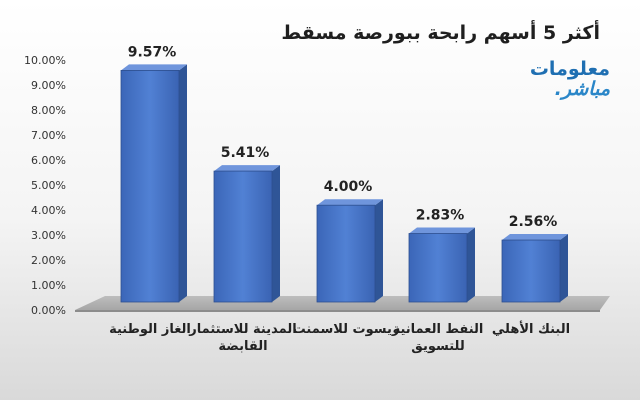  I want to click on data-label: 5.41%, so click(245, 153).